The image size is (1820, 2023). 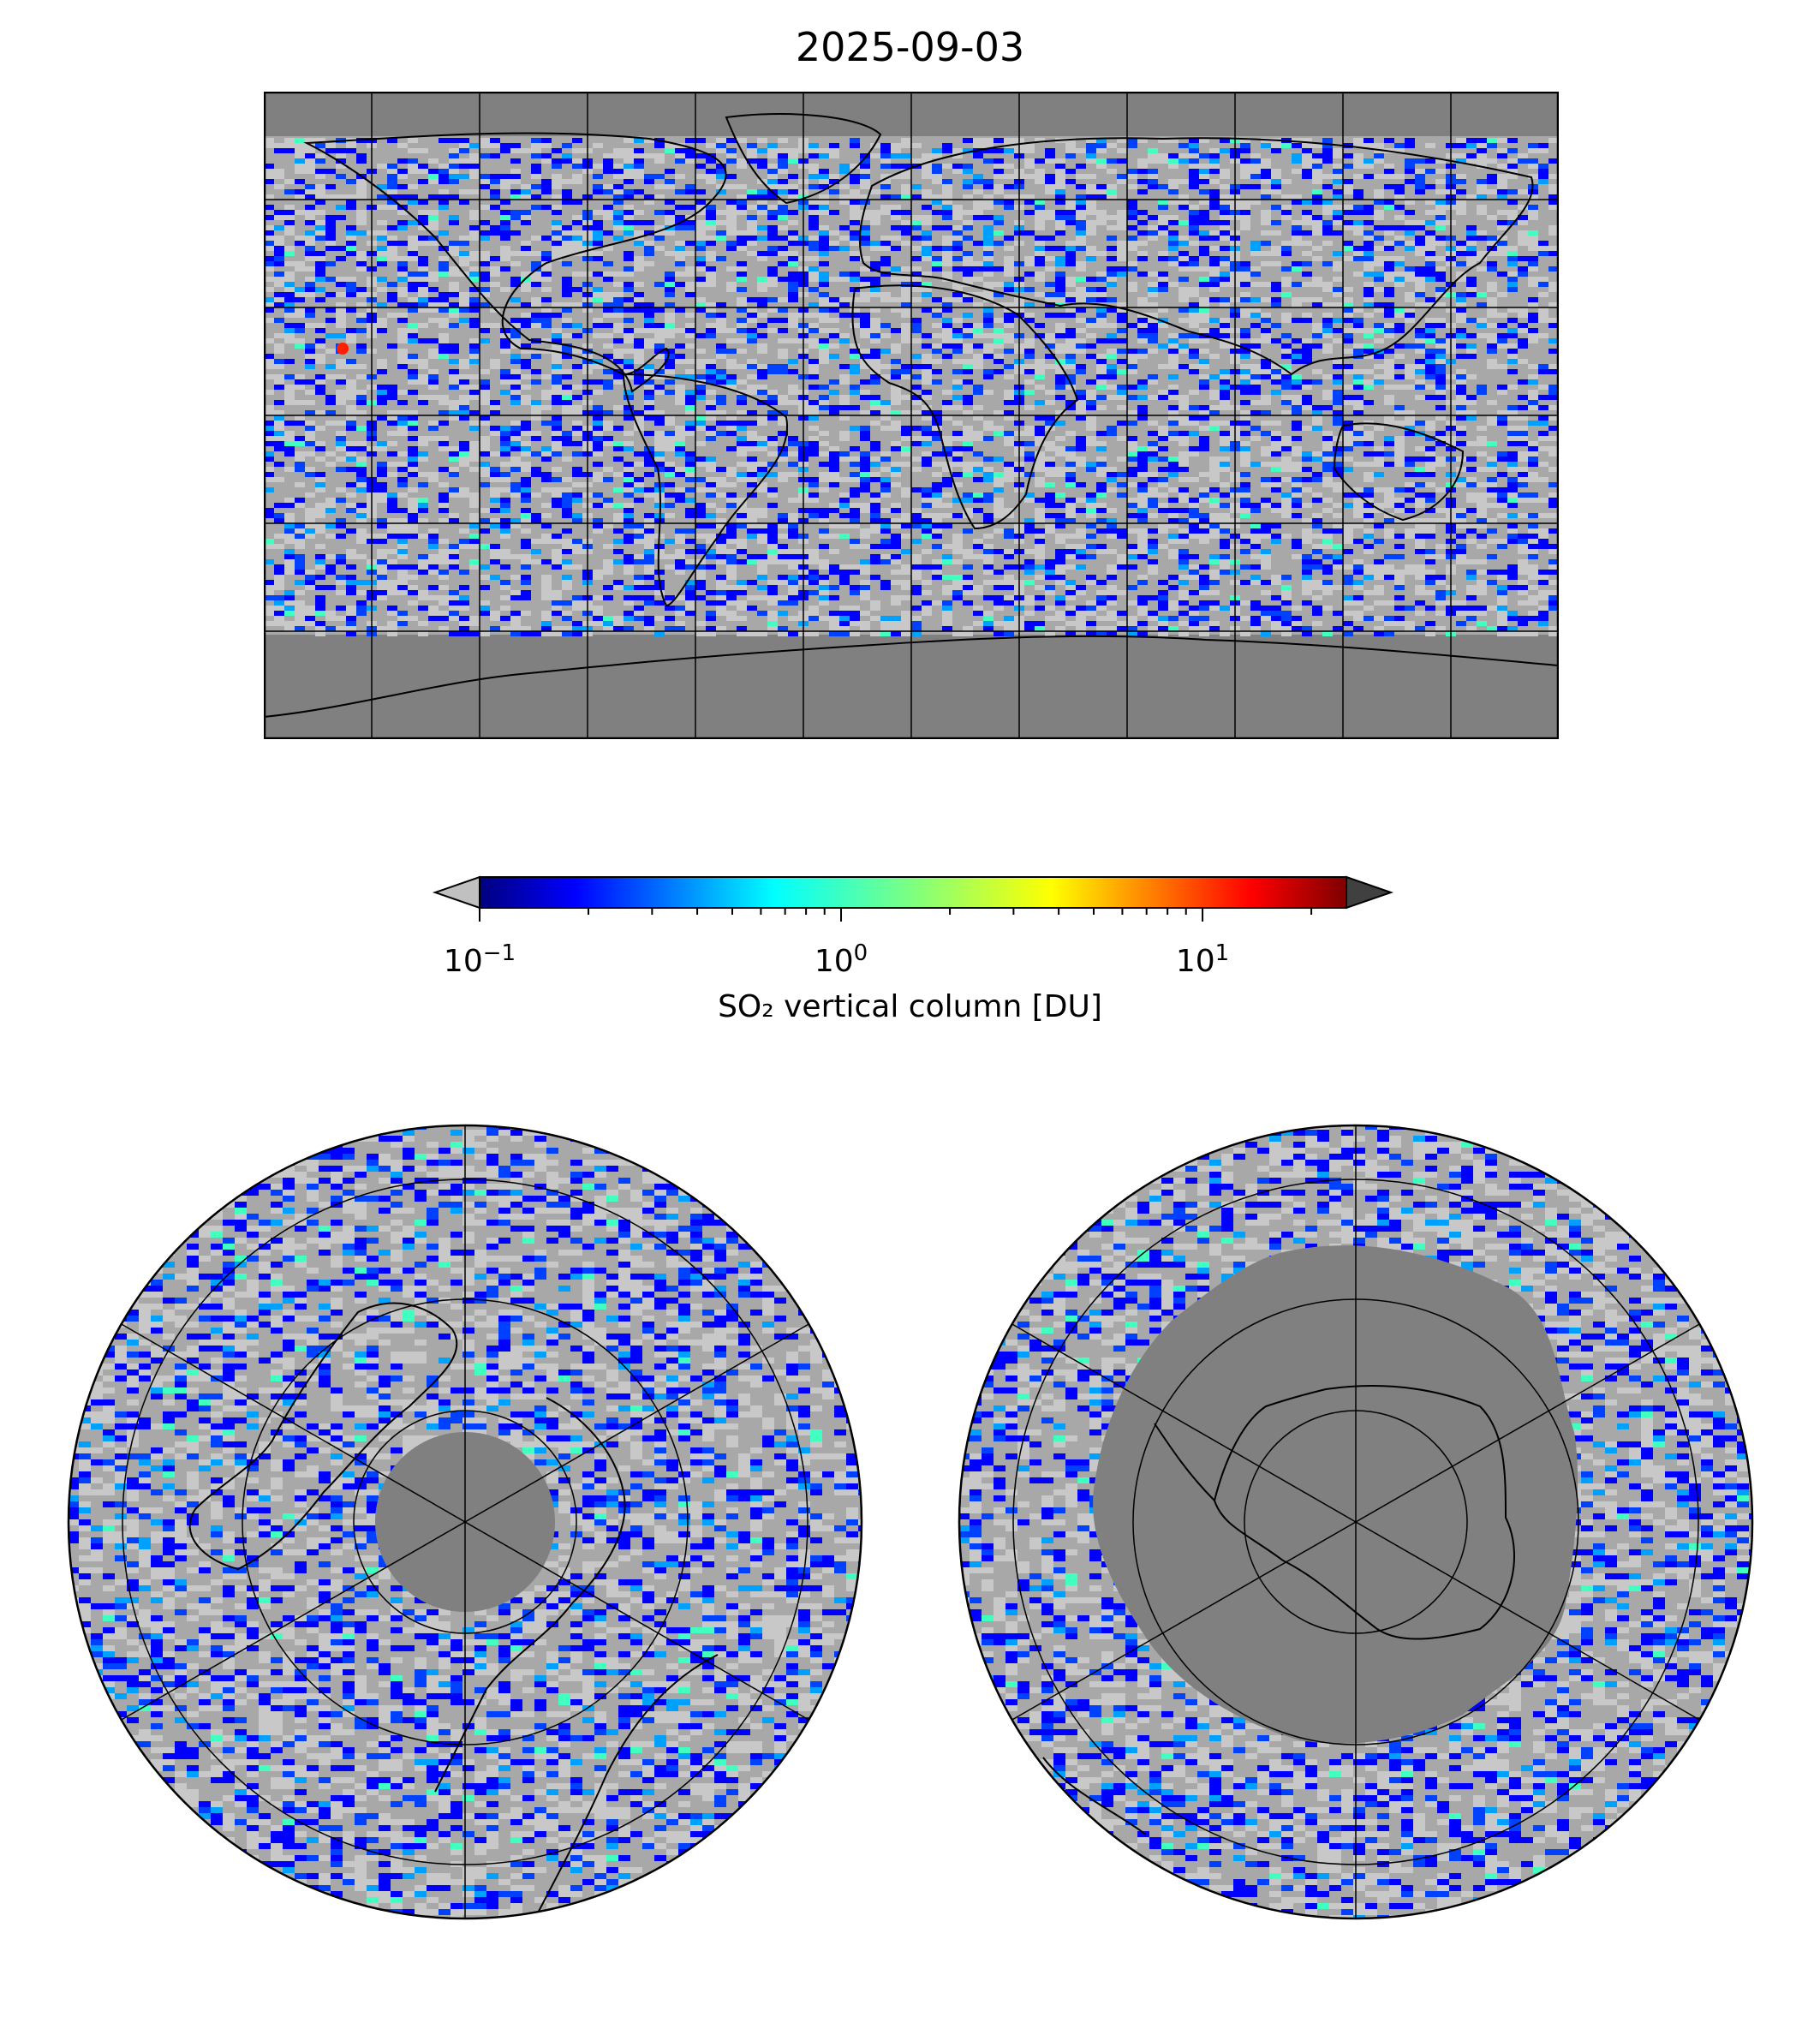 What do you see at coordinates (965, 407) in the screenshot?
I see `coastline-africa` at bounding box center [965, 407].